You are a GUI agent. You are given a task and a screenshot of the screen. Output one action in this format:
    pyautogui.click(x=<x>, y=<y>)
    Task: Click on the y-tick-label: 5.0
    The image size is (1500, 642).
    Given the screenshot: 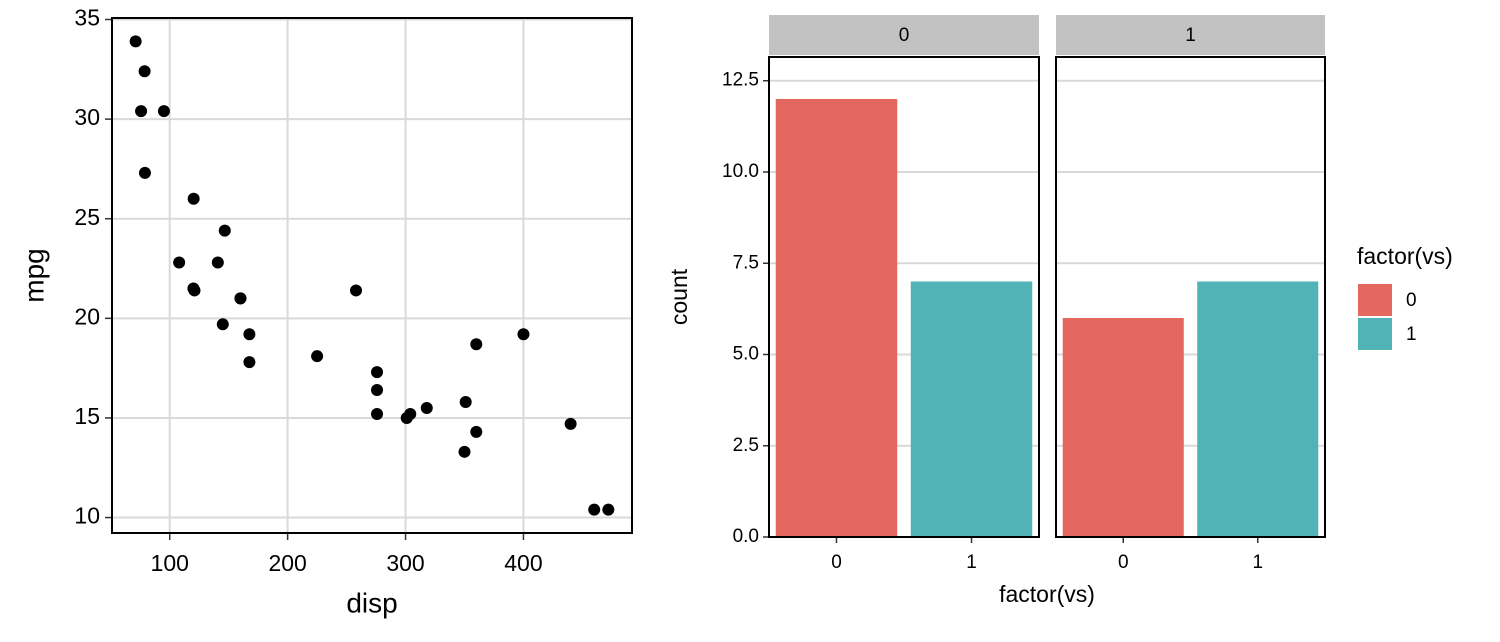 What is the action you would take?
    pyautogui.click(x=746, y=354)
    